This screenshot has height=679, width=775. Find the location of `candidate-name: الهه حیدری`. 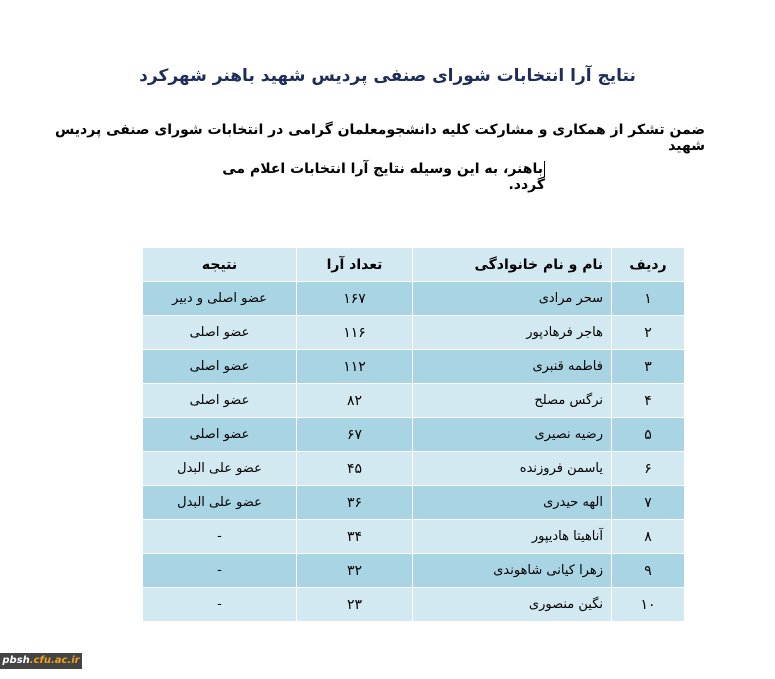

candidate-name: الهه حیدری is located at coordinates (512, 502).